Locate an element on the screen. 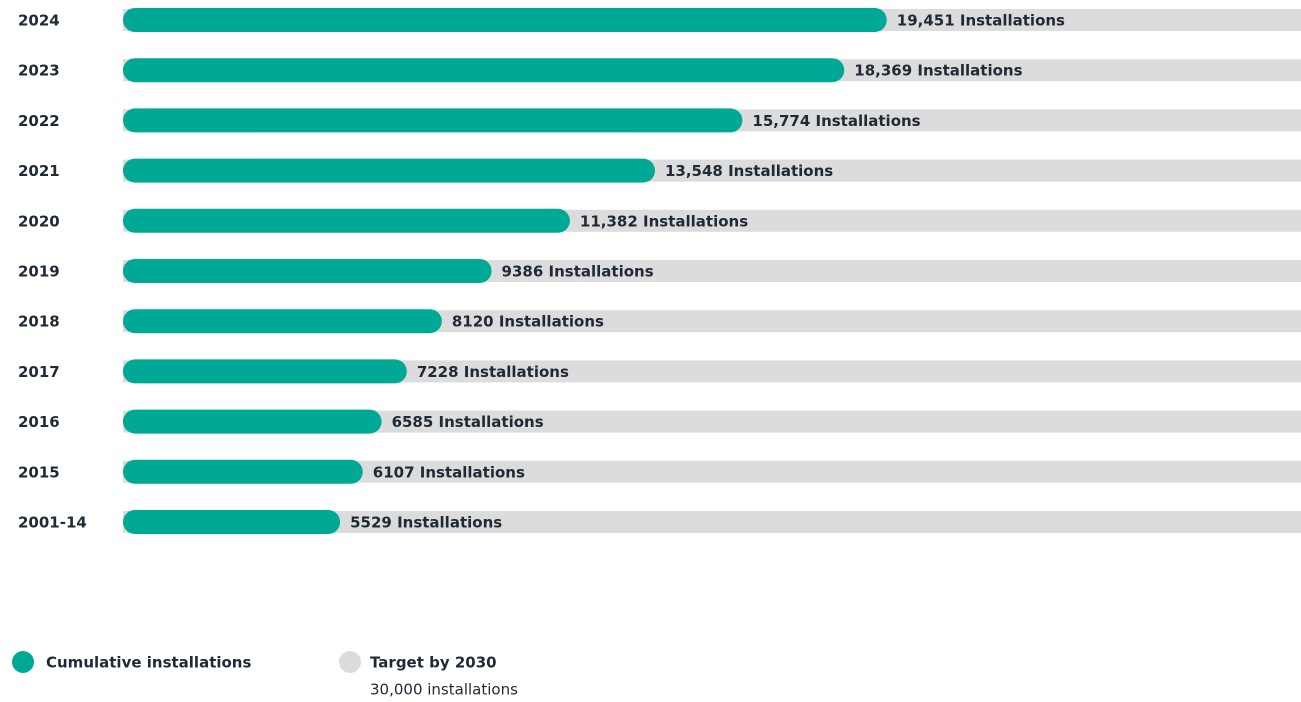 The image size is (1301, 702). value-label: 18,369 Installations is located at coordinates (938, 71).